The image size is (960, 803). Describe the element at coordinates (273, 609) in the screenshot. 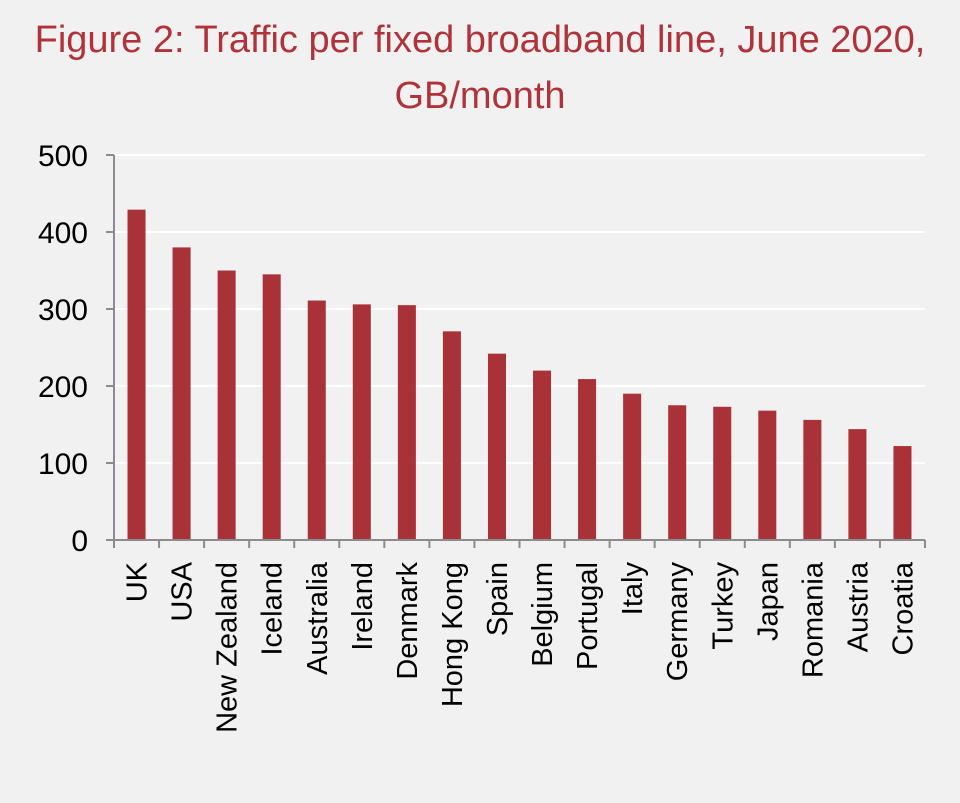

I see `x-tick-label: Iceland` at that location.